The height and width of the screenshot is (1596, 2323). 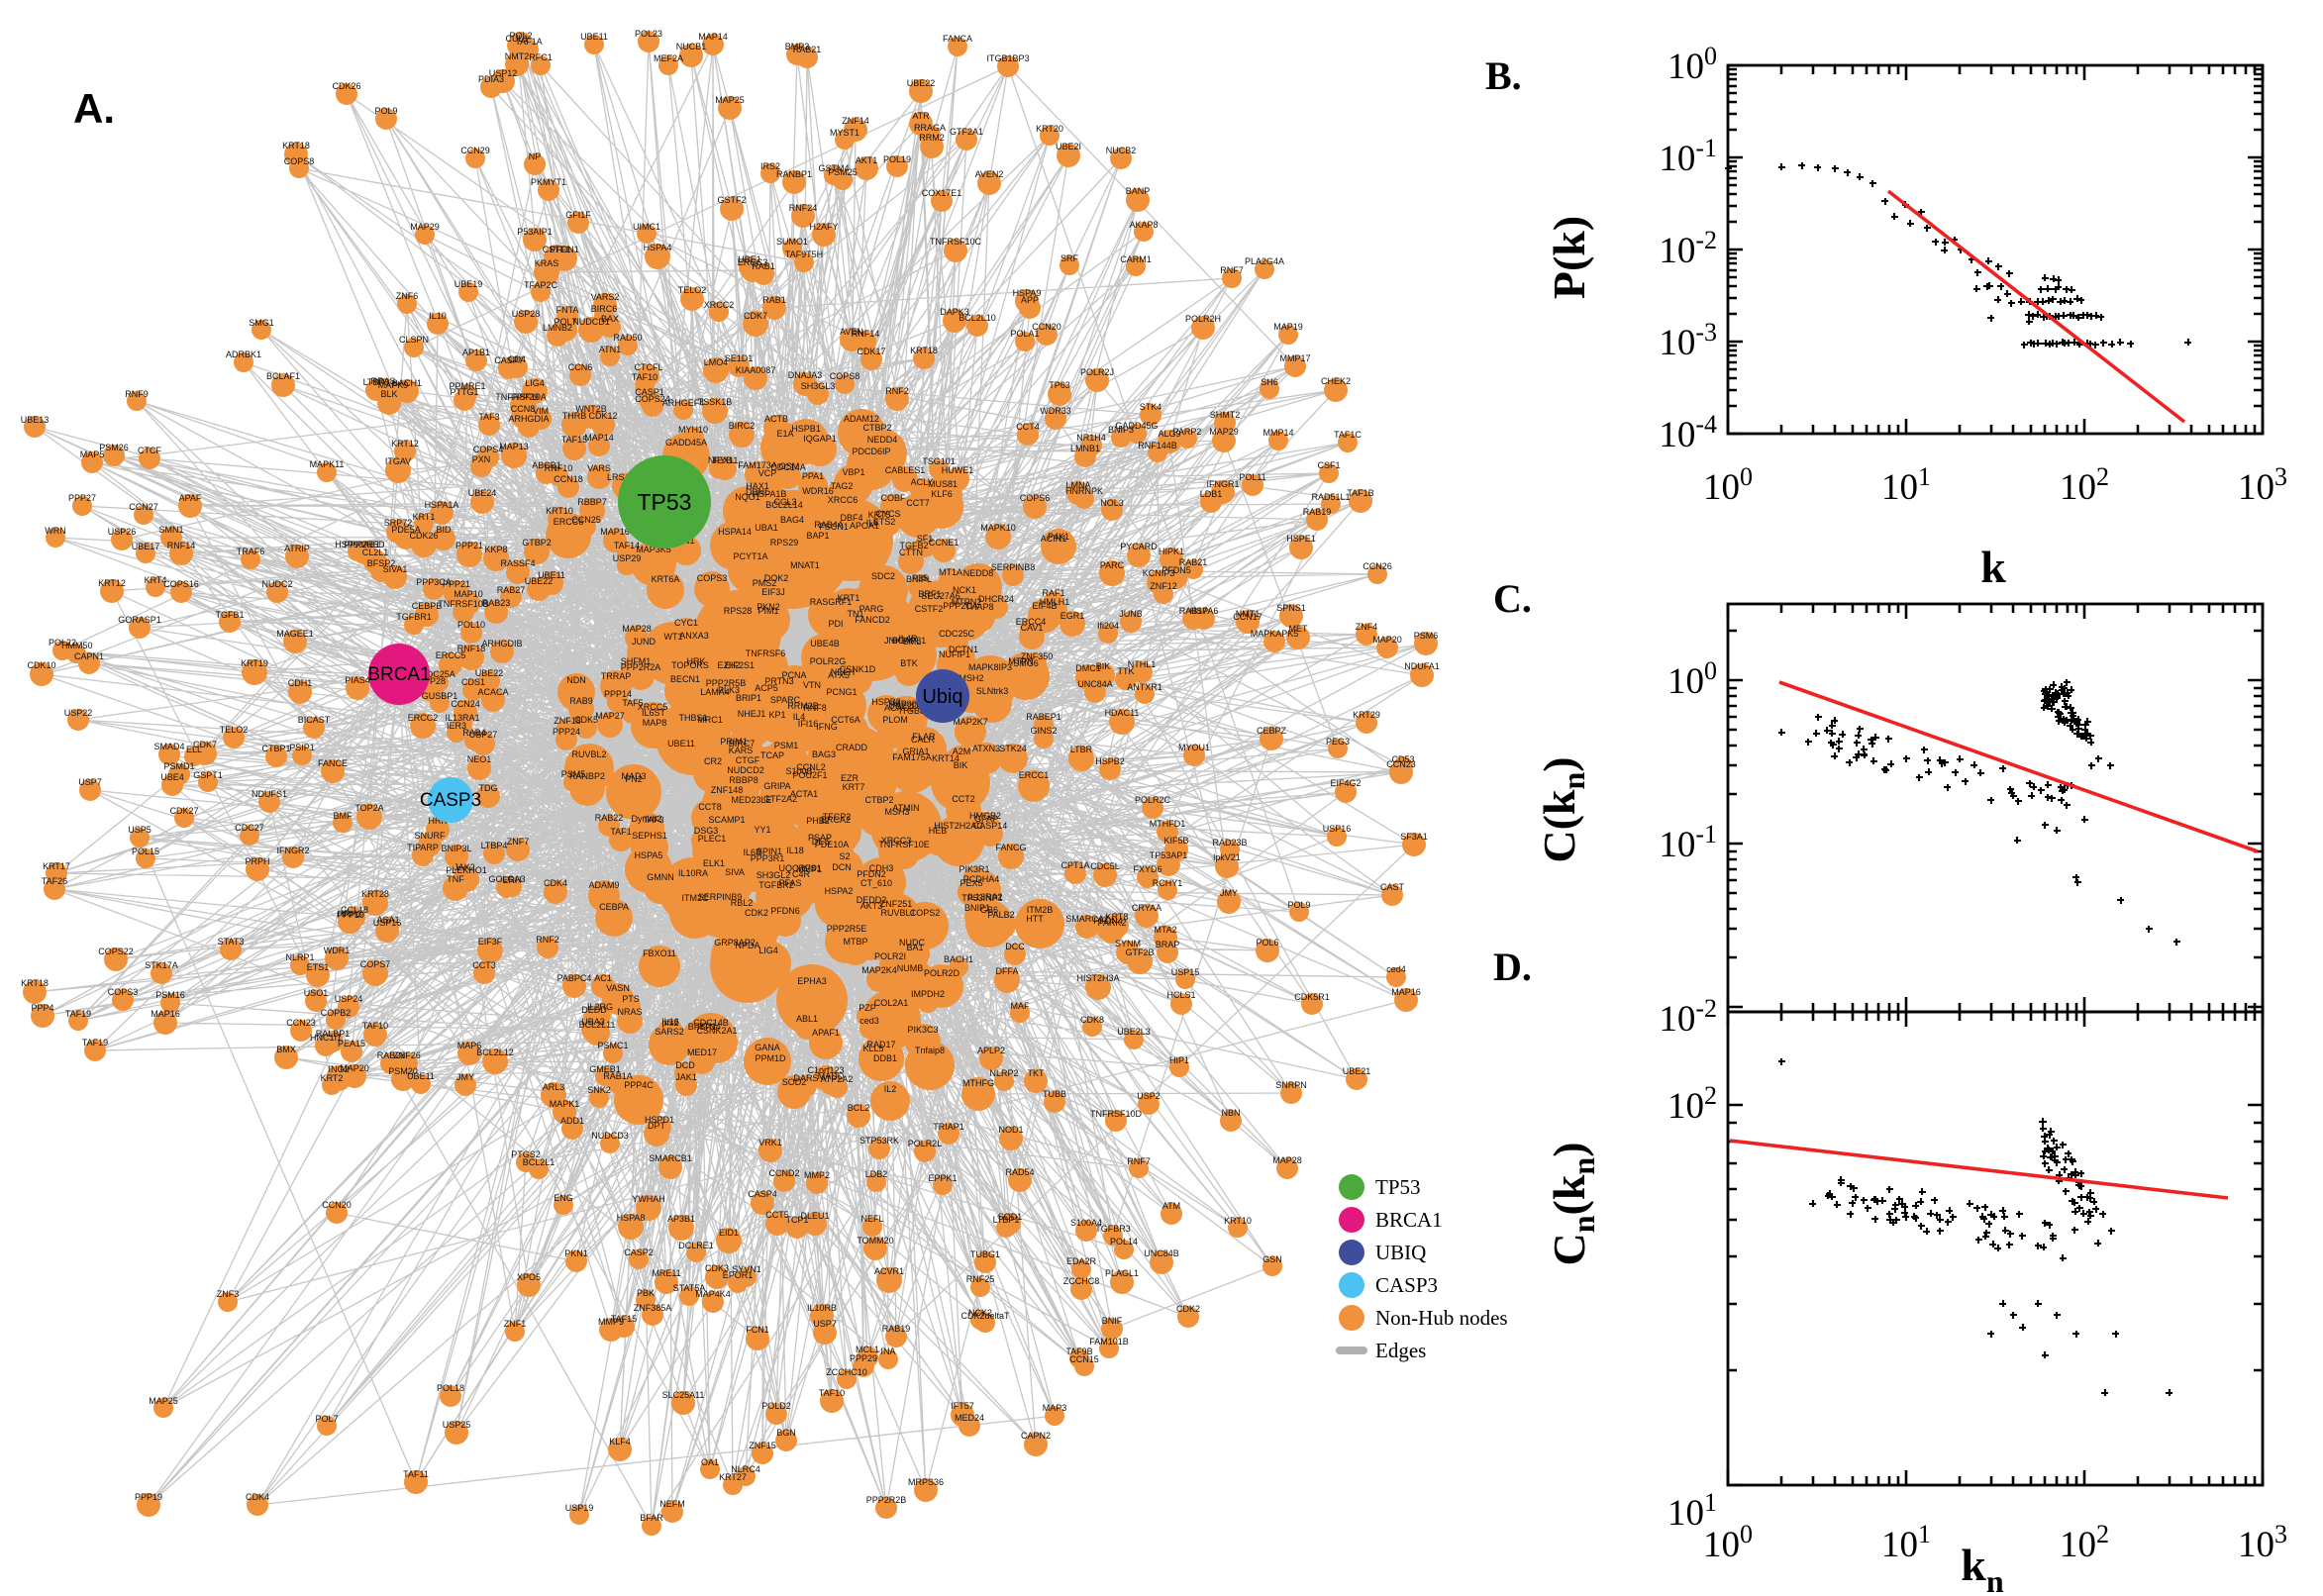 What do you see at coordinates (1113, 1229) in the screenshot?
I see `svg-text: TGFBR3` at bounding box center [1113, 1229].